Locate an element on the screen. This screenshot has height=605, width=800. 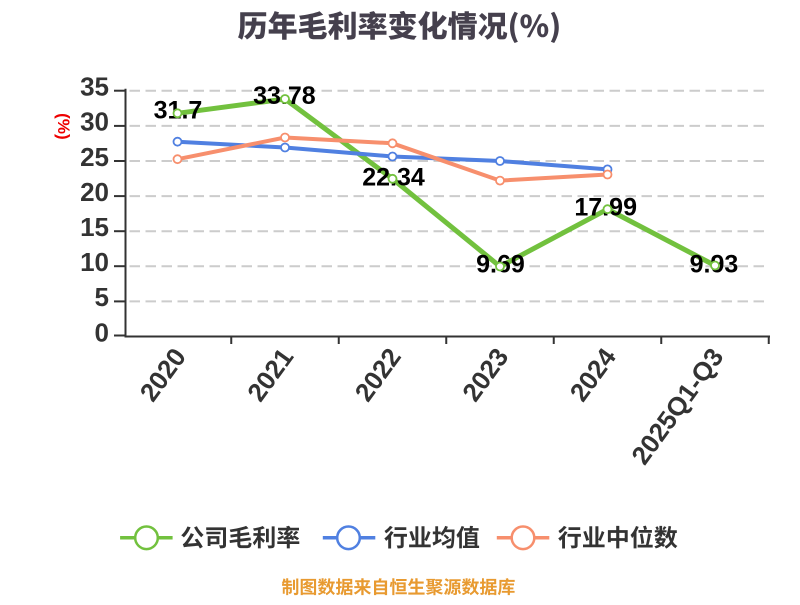
svg-text: 10 is located at coordinates (94, 262).